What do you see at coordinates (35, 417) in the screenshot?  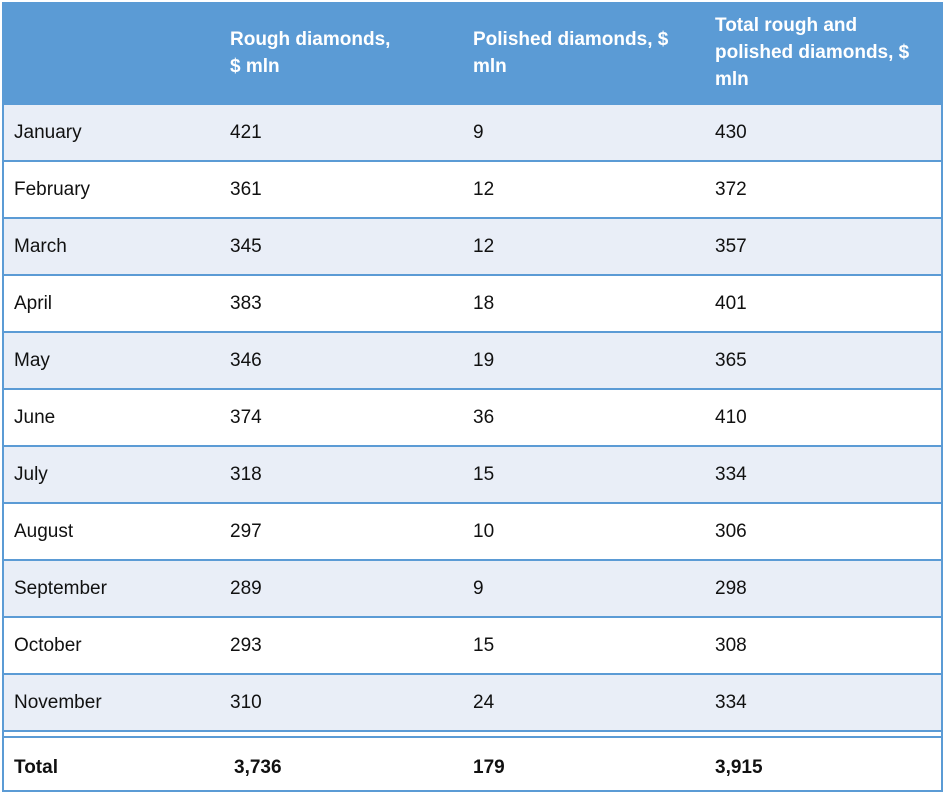 I see `table-cell: June` at bounding box center [35, 417].